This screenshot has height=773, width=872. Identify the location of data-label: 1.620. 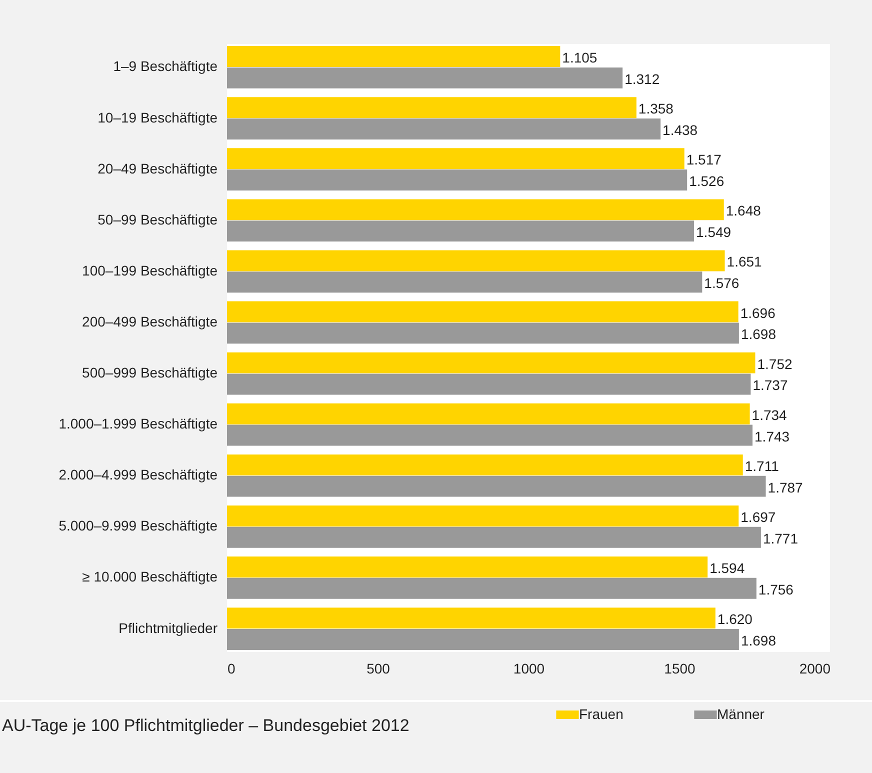
(735, 619).